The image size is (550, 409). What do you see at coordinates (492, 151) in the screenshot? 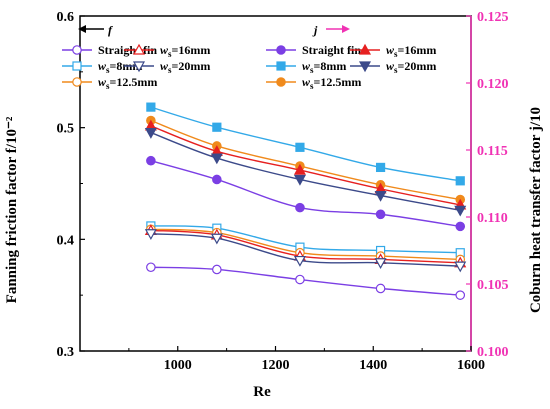
I see `y-right-tick-label: 0.115` at bounding box center [492, 151].